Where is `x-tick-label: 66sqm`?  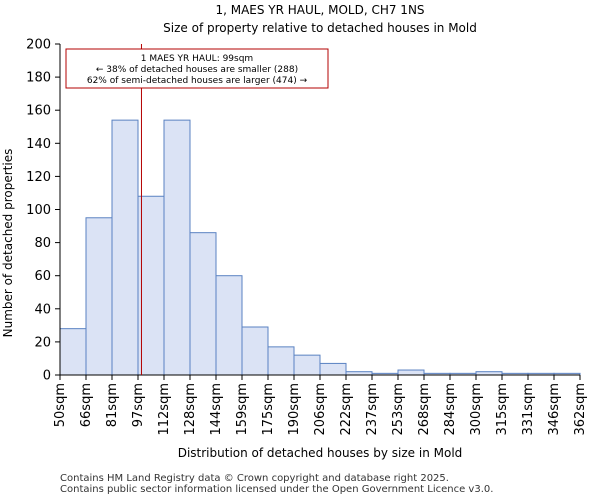 x-tick-label: 66sqm is located at coordinates (86, 405).